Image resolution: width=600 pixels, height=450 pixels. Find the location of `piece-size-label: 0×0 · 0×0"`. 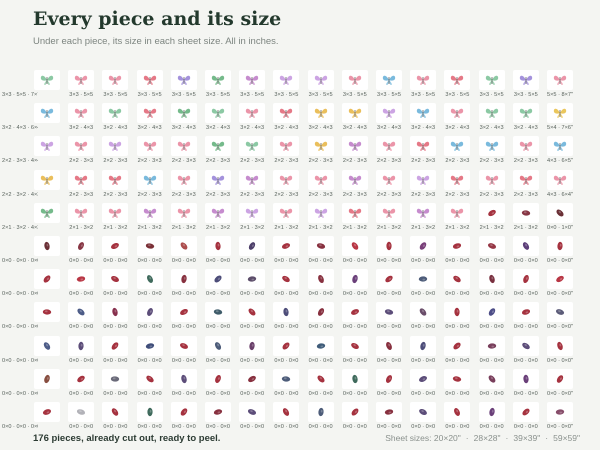

piece-size-label: 0×0 · 0×0" is located at coordinates (560, 261).